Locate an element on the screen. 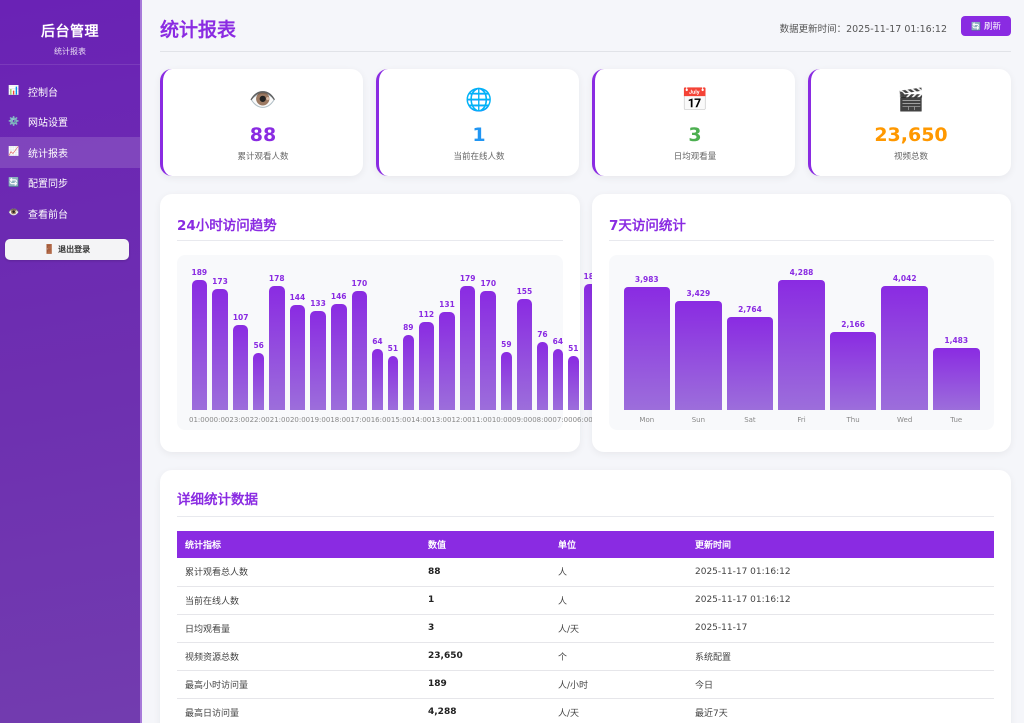 This screenshot has width=1024, height=723. x-axis-label: 19:00 is located at coordinates (320, 420).